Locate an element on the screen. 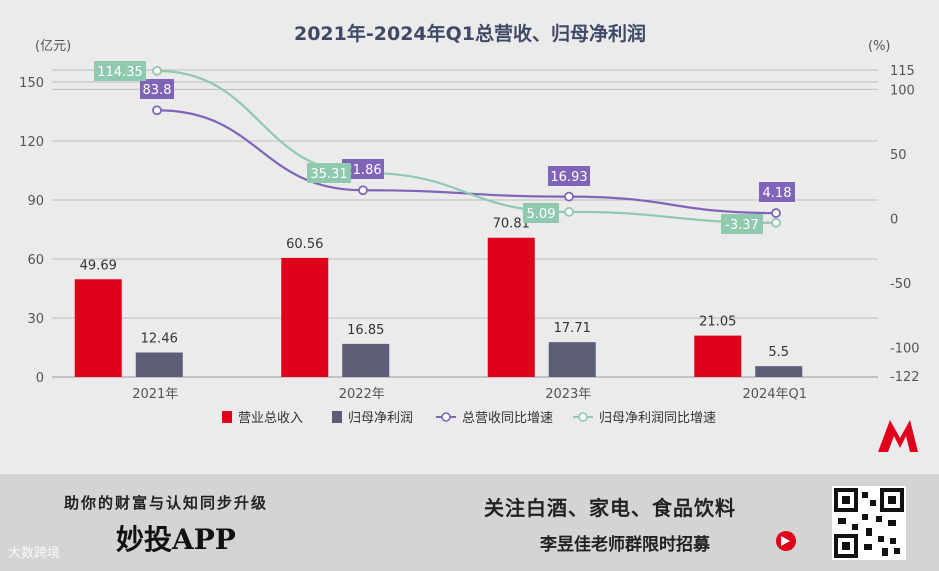 This screenshot has height=571, width=939. legend-label: 营业总收入 is located at coordinates (270, 418).